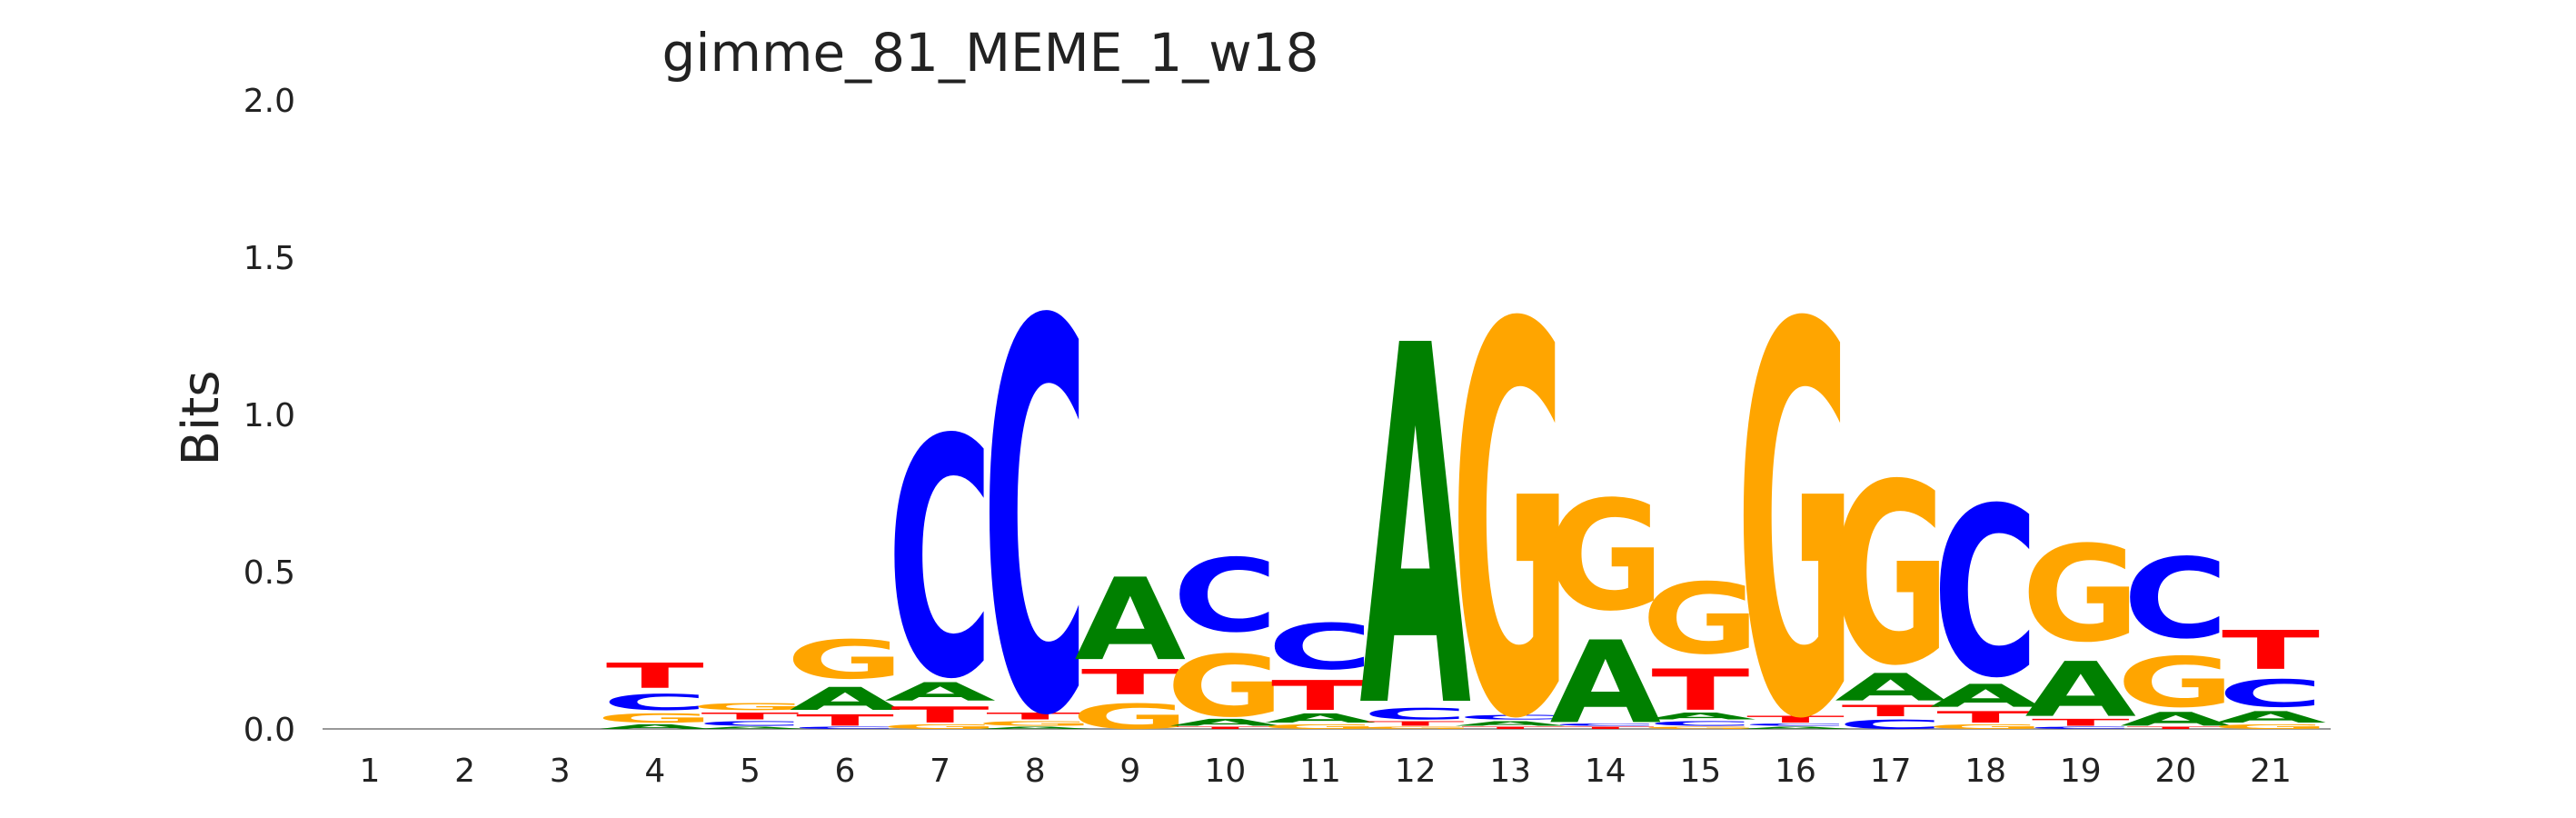  What do you see at coordinates (370, 771) in the screenshot?
I see `x-tick-label: 1` at bounding box center [370, 771].